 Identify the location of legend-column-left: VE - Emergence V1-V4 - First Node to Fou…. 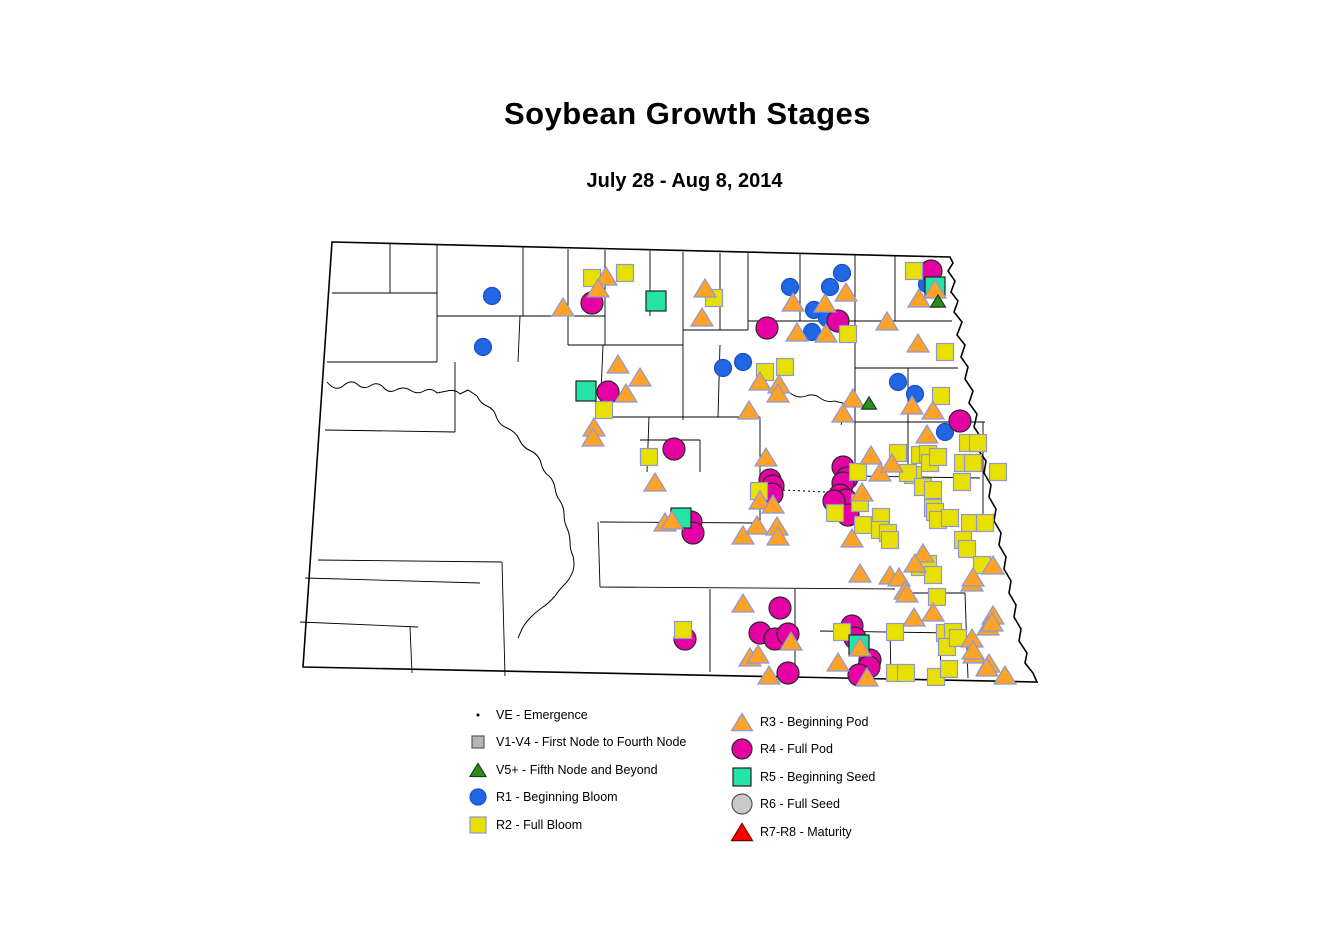
(574, 770).